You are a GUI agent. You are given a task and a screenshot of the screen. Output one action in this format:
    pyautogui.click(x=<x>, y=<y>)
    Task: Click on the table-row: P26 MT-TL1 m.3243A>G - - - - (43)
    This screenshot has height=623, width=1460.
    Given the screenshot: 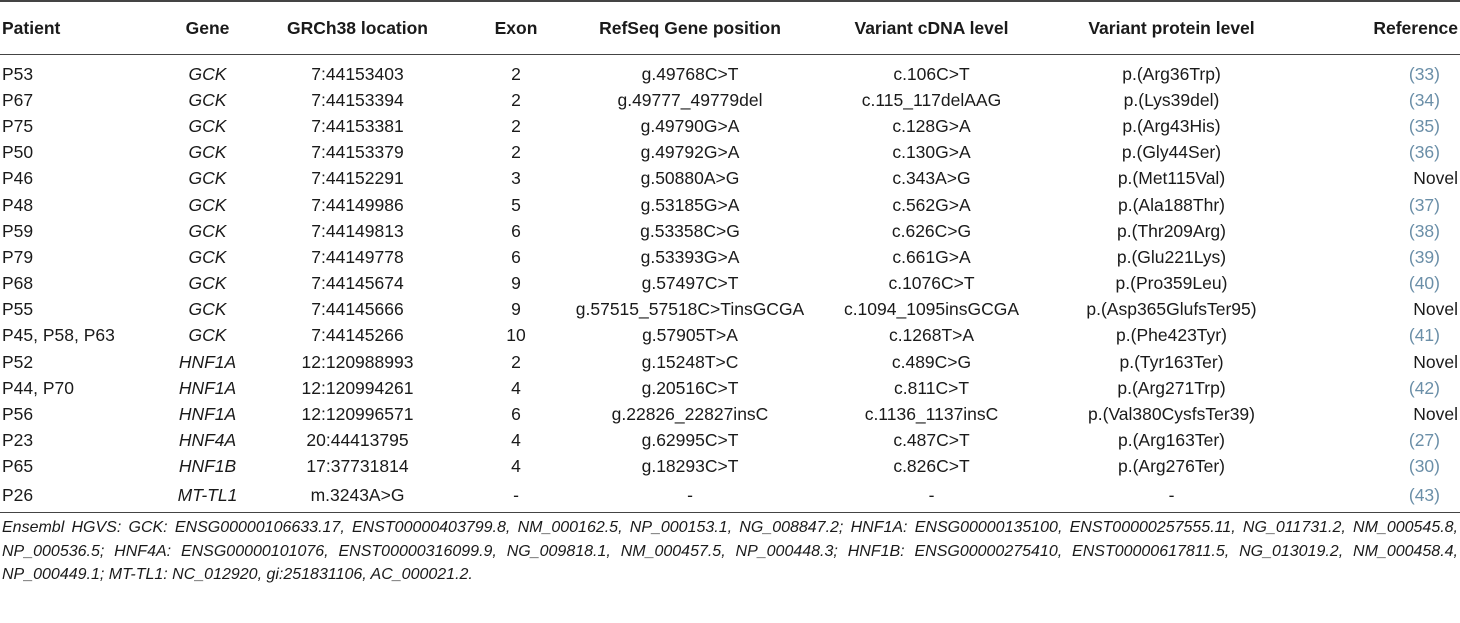 What is the action you would take?
    pyautogui.click(x=730, y=496)
    